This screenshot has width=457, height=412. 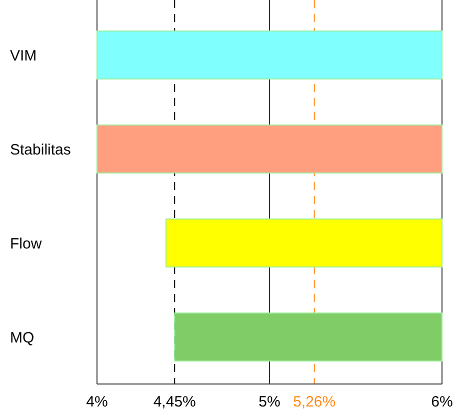 I want to click on y-tick-label: Stabilitas, so click(x=40, y=149).